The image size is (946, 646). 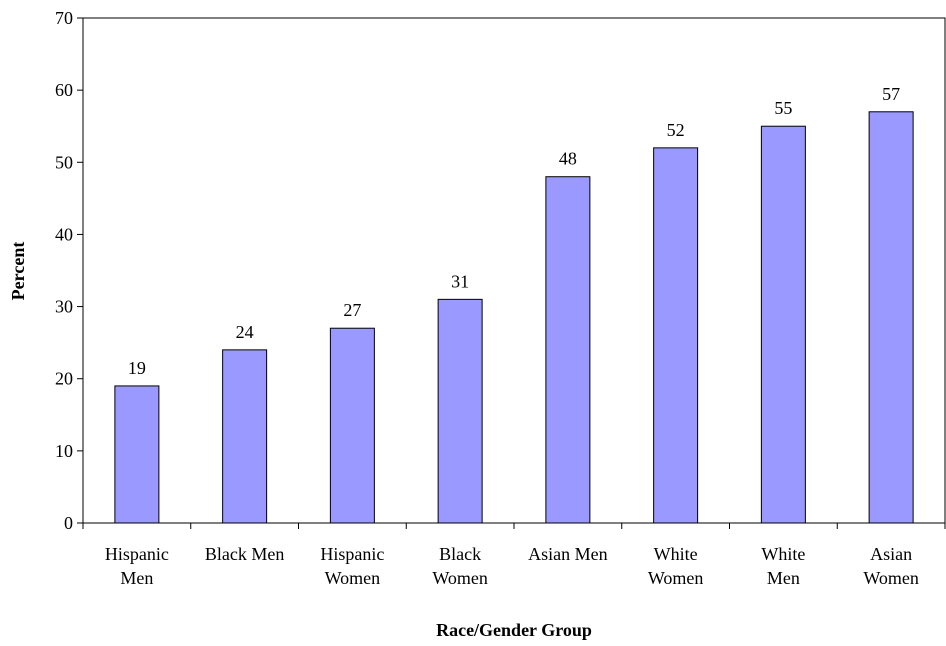 What do you see at coordinates (891, 566) in the screenshot?
I see `x-tick-label: Asian Women` at bounding box center [891, 566].